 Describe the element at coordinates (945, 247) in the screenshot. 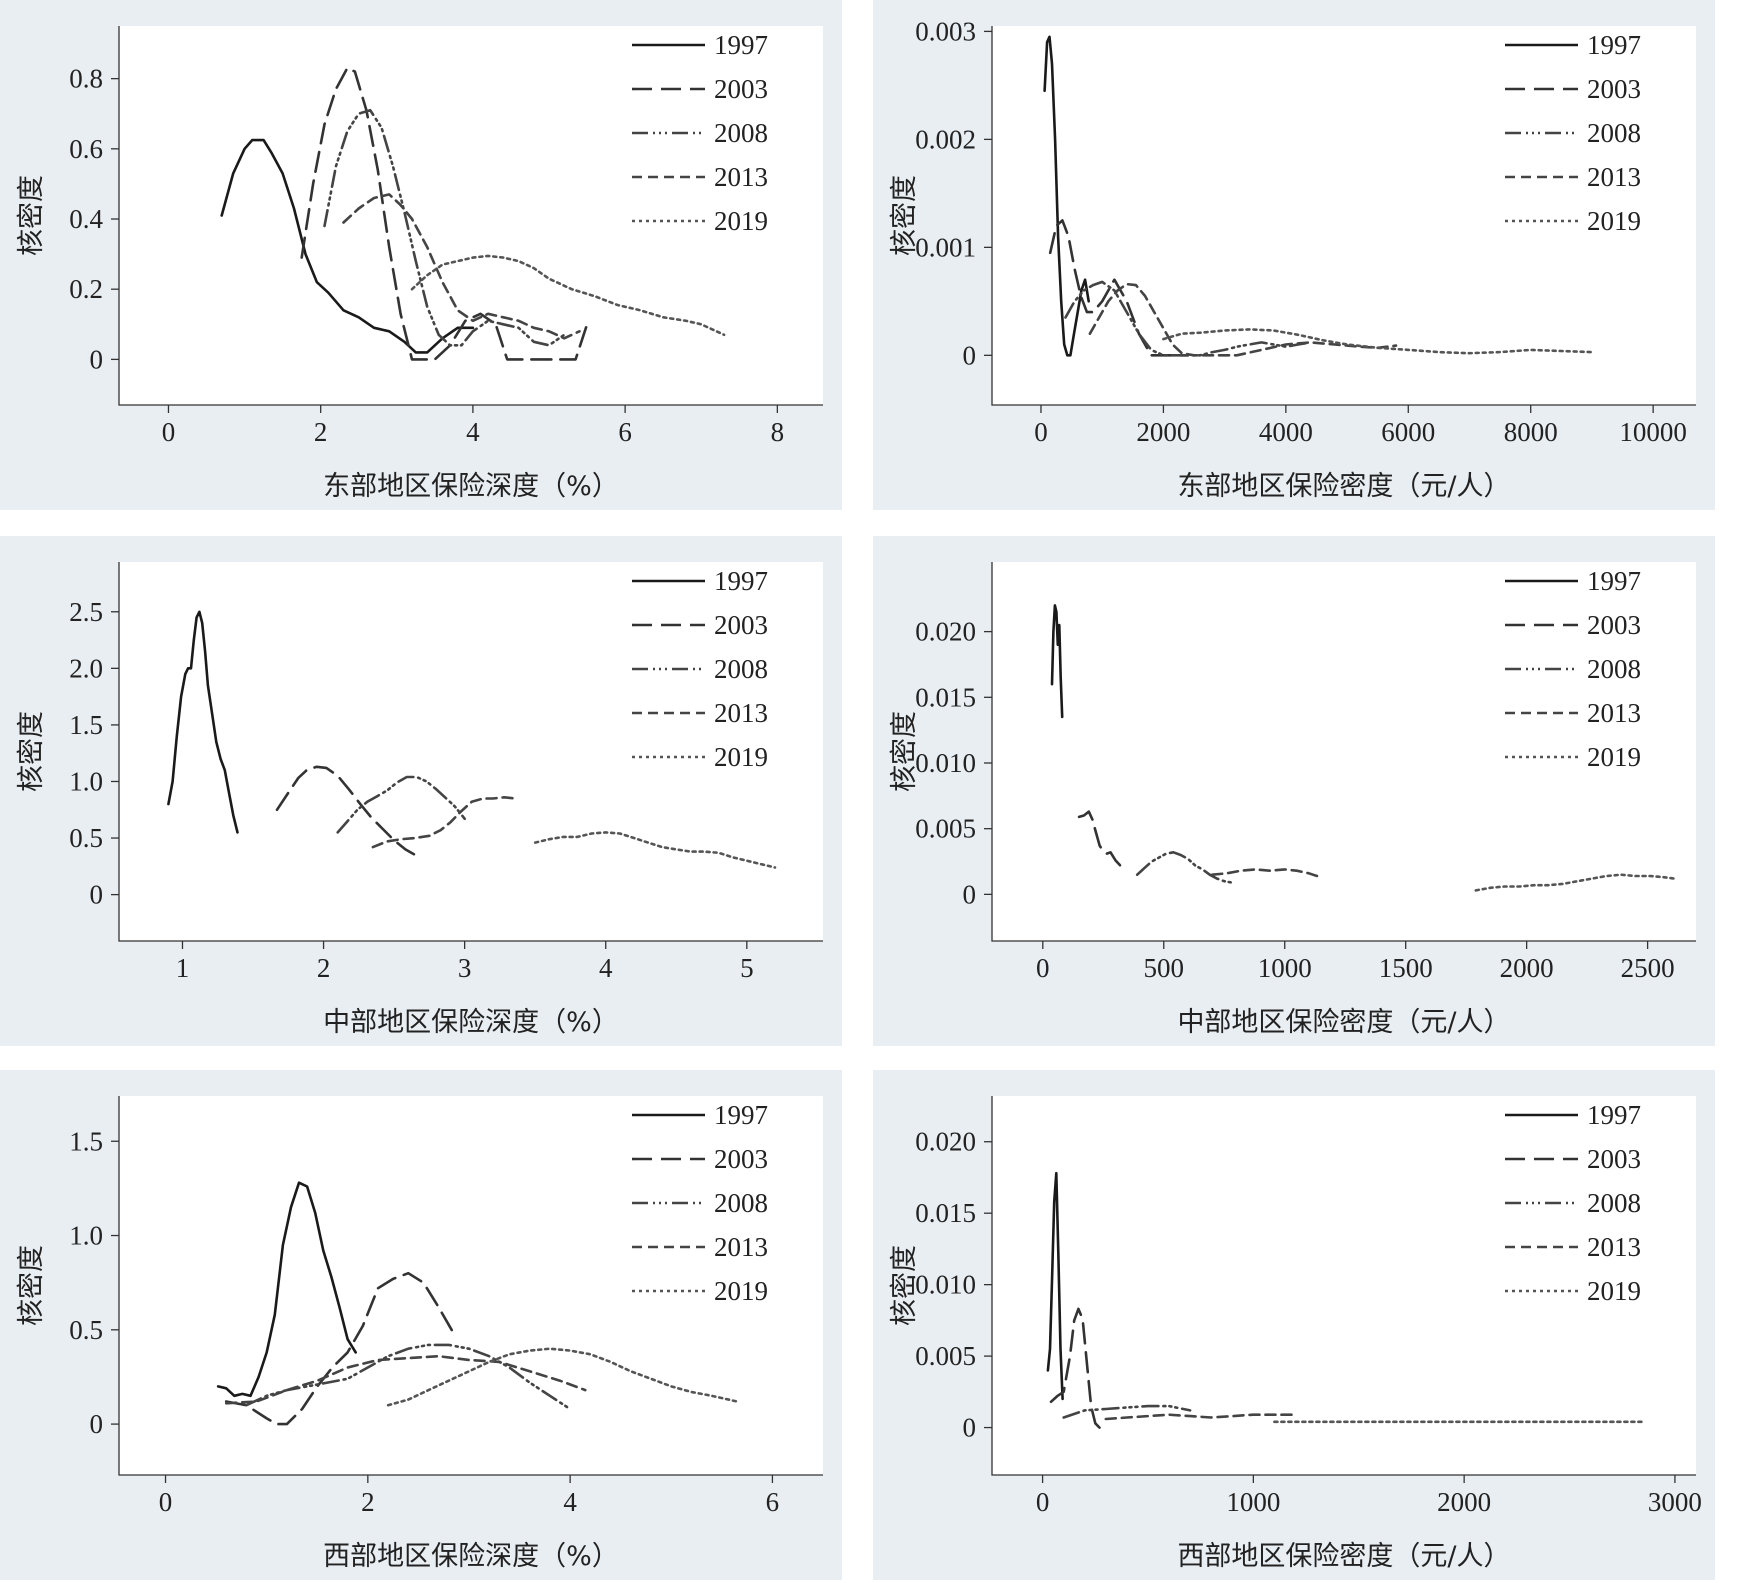

I see `y-tick-label: 0.001` at that location.